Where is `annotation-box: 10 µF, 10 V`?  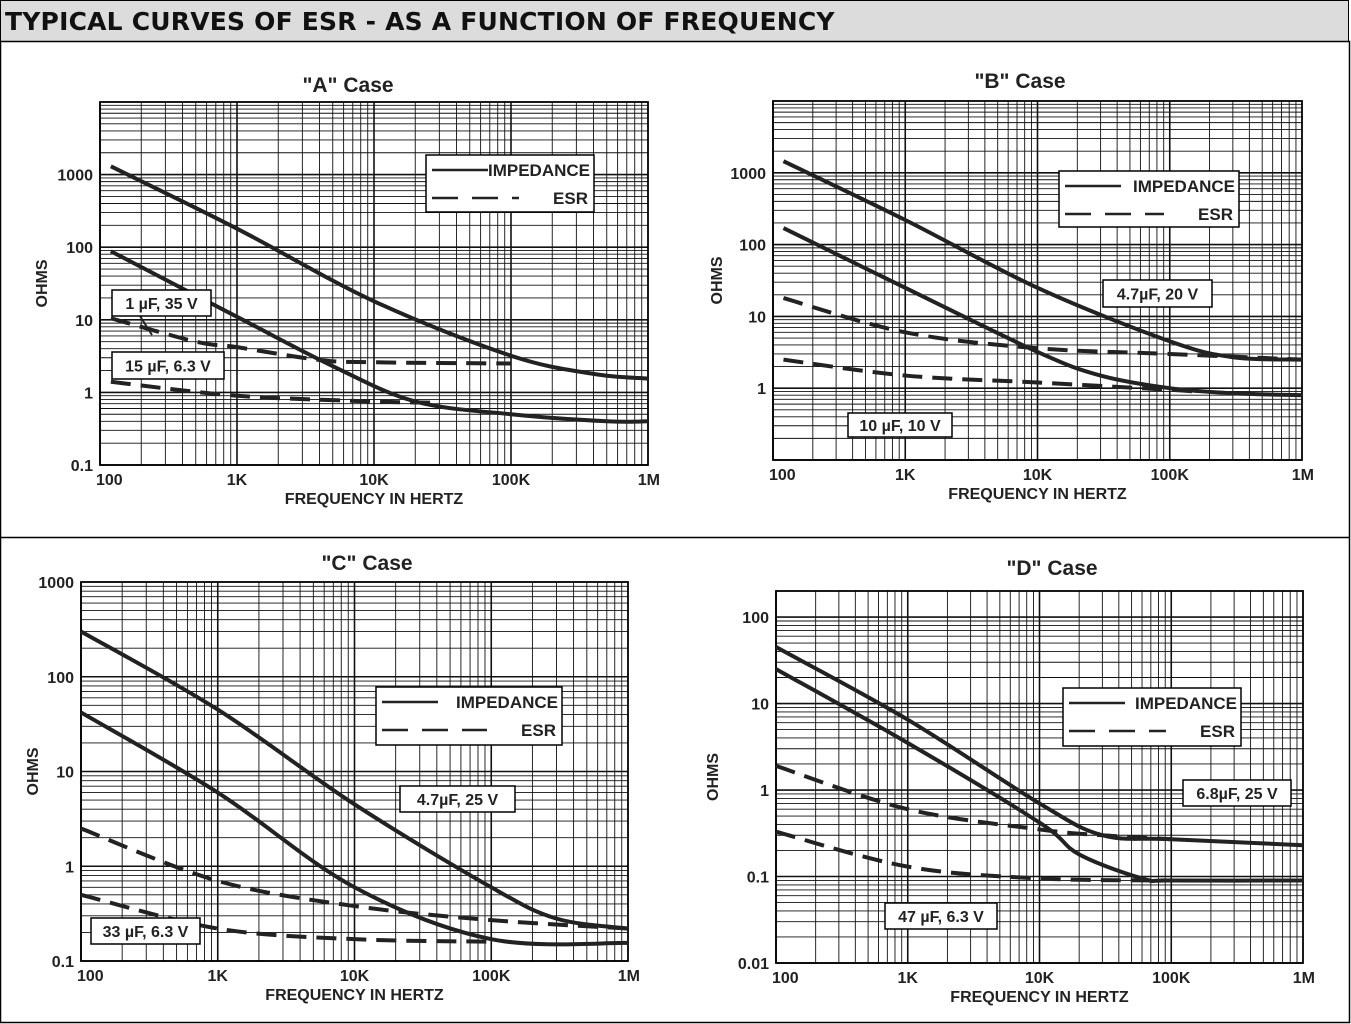 annotation-box: 10 µF, 10 V is located at coordinates (900, 425).